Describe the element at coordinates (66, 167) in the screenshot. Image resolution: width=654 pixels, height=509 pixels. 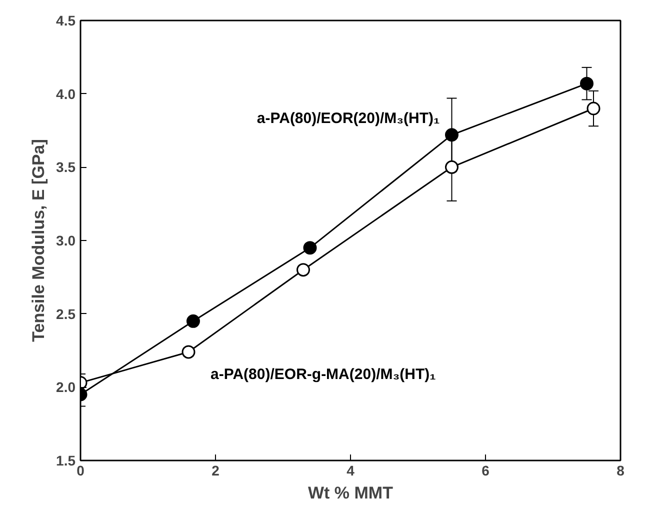
I see `y-tick-label: 3.5` at that location.